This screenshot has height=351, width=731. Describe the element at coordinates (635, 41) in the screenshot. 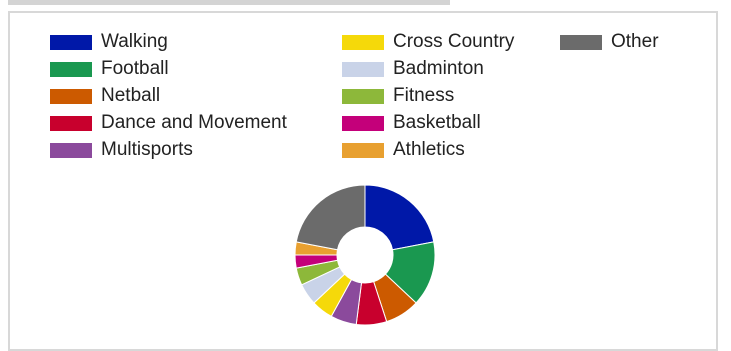

I see `legend-label: Other` at that location.